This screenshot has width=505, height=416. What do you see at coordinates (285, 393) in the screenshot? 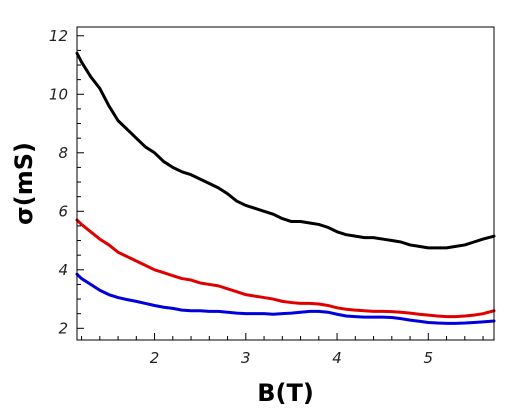
I see `x-axis-label: B(T)` at bounding box center [285, 393].